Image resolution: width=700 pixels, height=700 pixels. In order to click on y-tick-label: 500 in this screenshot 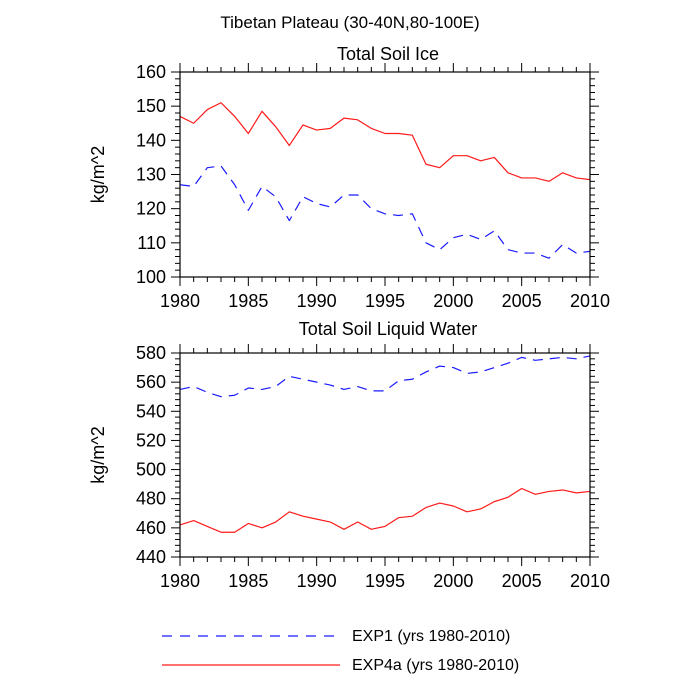, I will do `click(151, 470)`.